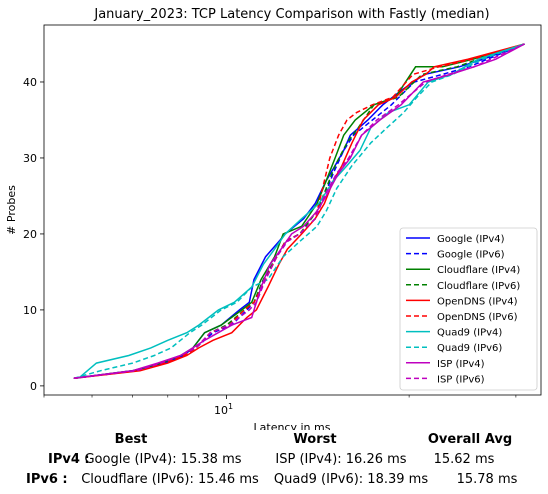 The height and width of the screenshot is (494, 548). Describe the element at coordinates (30, 310) in the screenshot. I see `y-tick-label: 10` at that location.